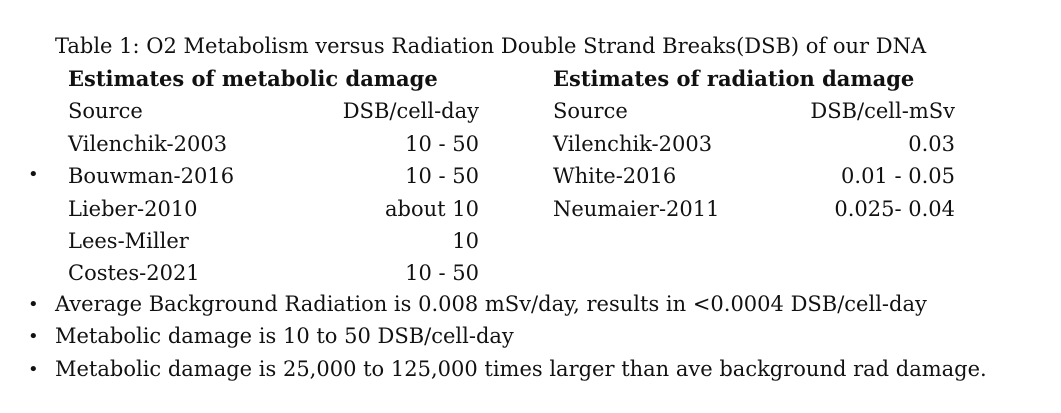 Image resolution: width=1061 pixels, height=413 pixels. What do you see at coordinates (148, 144) in the screenshot?
I see `metabolic-row-source: Vilenchik-2003` at bounding box center [148, 144].